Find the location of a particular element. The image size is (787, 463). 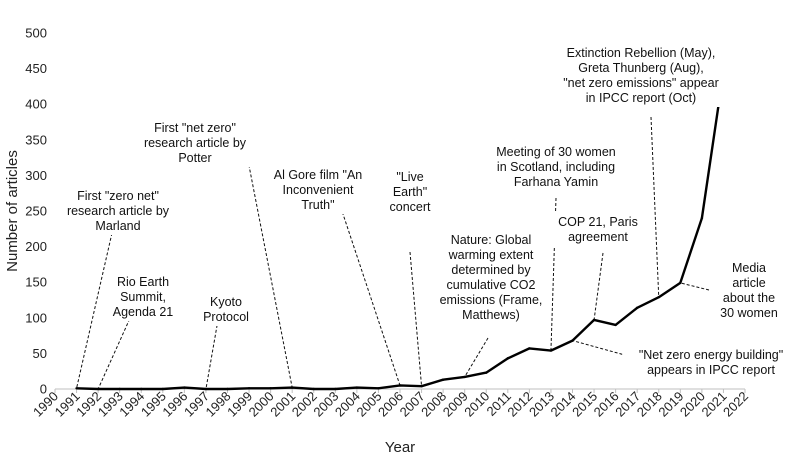

y-tick-label: 500 is located at coordinates (36, 33).